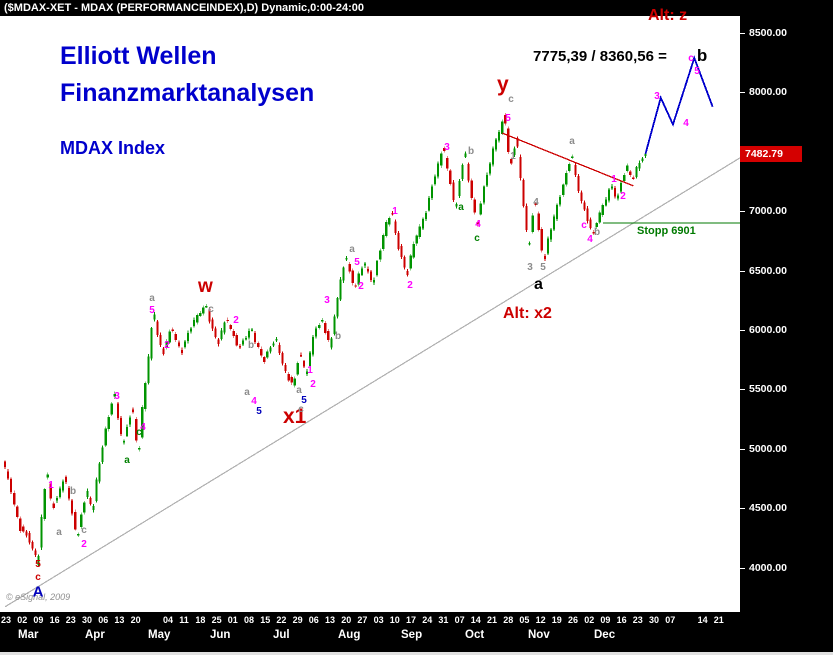 The width and height of the screenshot is (833, 655). Describe the element at coordinates (475, 635) in the screenshot. I see `month-label: Oct` at that location.